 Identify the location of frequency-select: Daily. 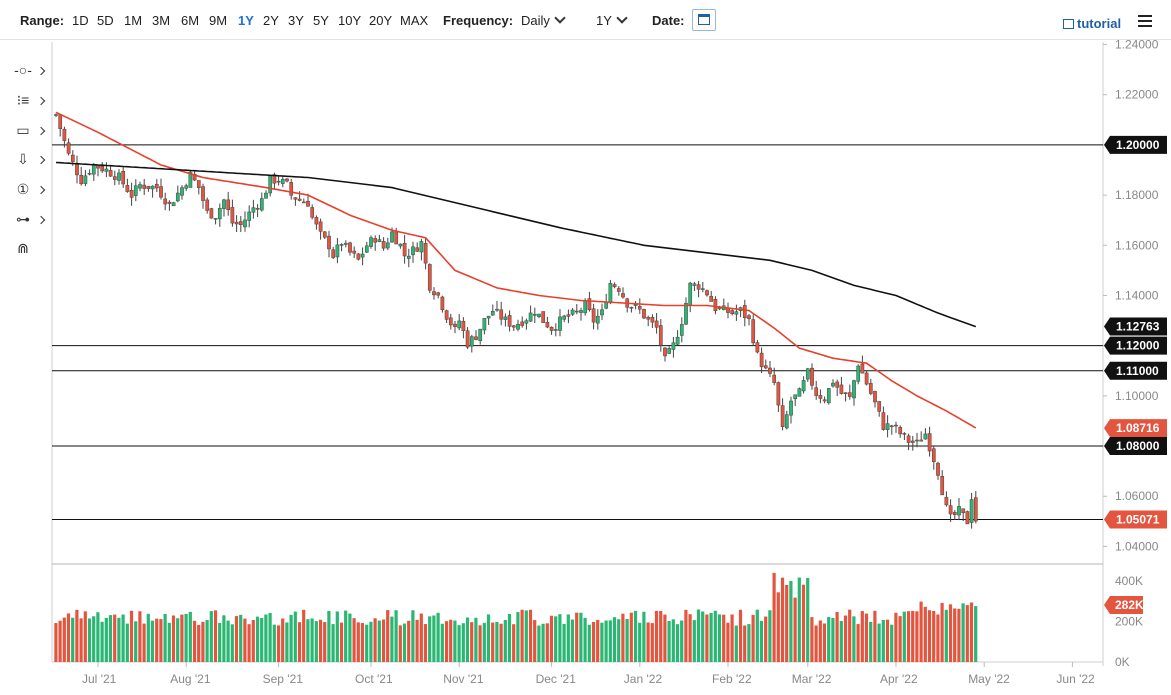
(543, 20).